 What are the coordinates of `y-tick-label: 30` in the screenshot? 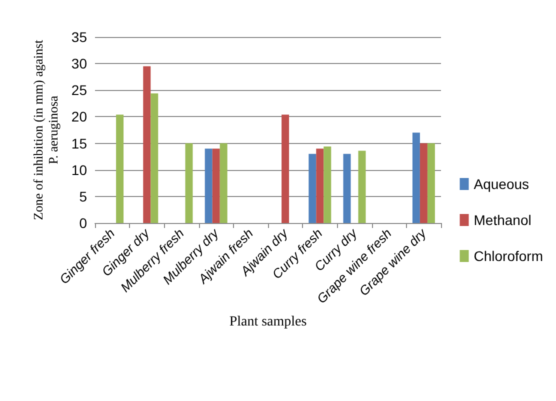 It's located at (79, 64).